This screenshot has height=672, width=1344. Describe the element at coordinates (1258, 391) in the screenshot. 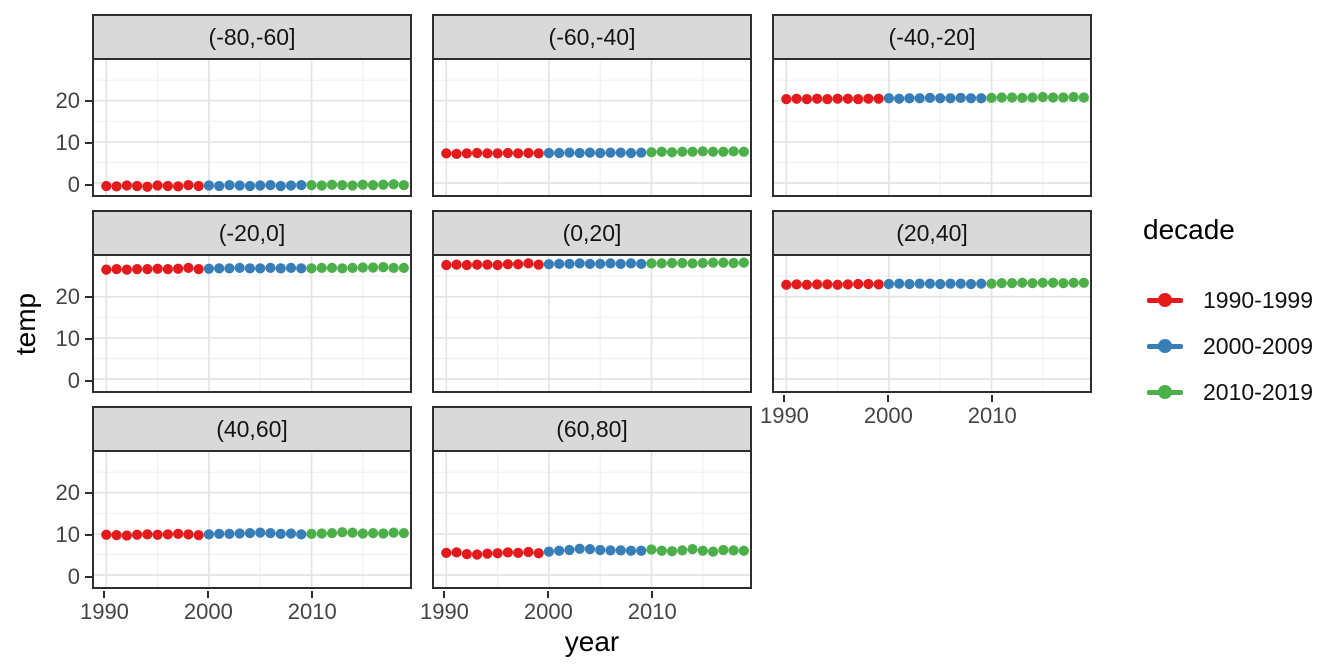

I see `legend-entry-label: 2010-2019` at that location.